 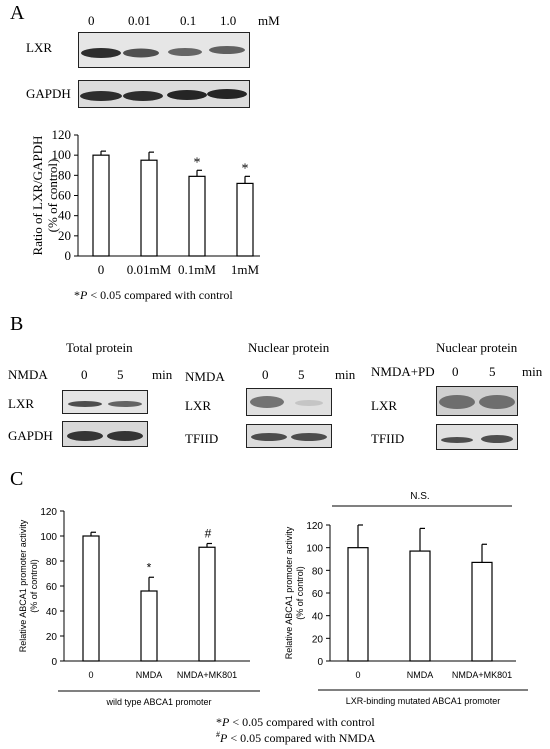 I want to click on b-nuclear-row-tfiid: TFIID, so click(x=202, y=438).